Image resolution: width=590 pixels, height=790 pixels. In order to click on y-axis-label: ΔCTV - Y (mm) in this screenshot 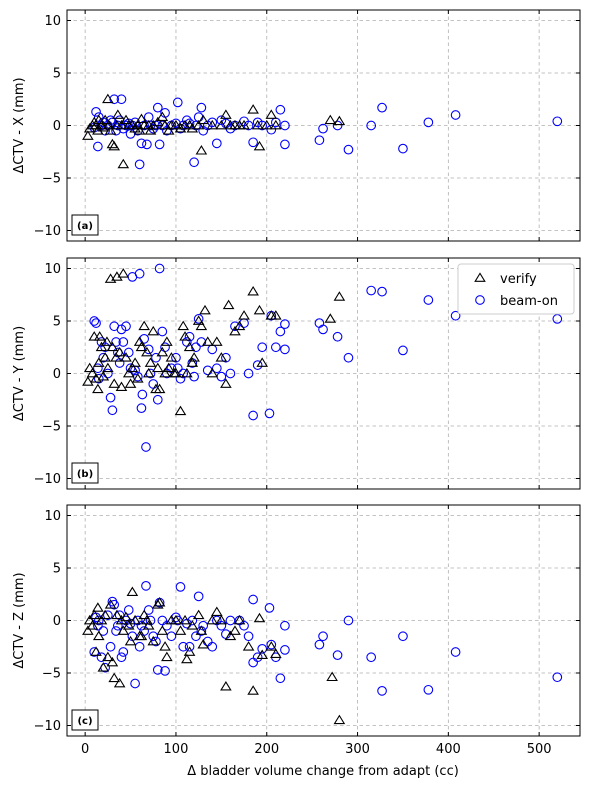, I will do `click(19, 373)`.